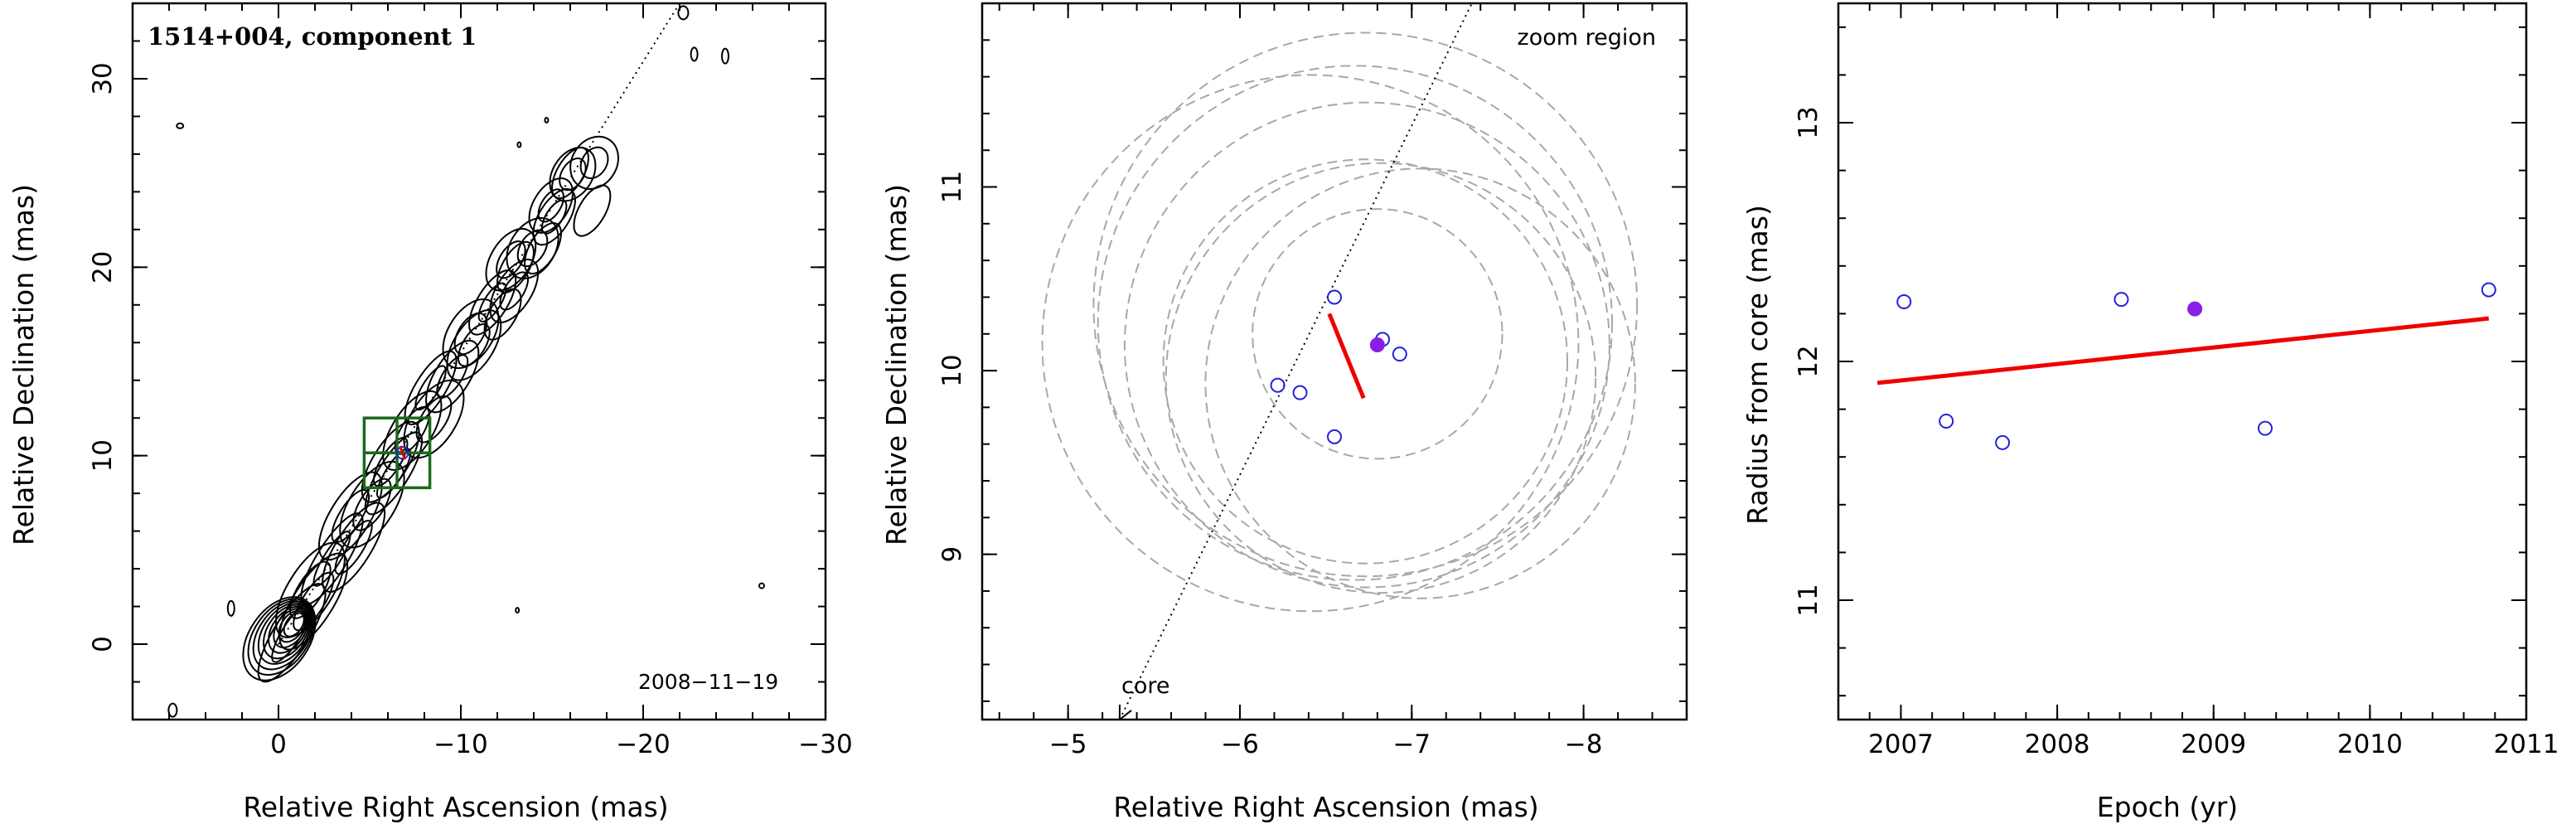 The image size is (2576, 829). Describe the element at coordinates (2167, 807) in the screenshot. I see `panel3-xlabel: Epoch (yr)` at that location.